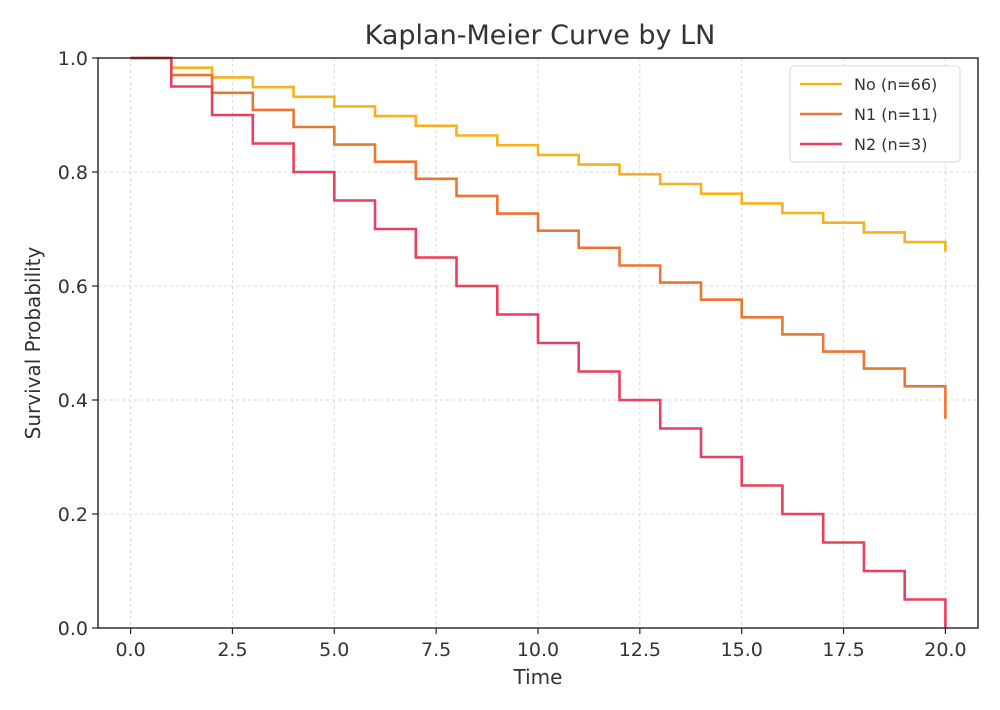  What do you see at coordinates (843, 650) in the screenshot?
I see `x-tick-label: 17.5` at bounding box center [843, 650].